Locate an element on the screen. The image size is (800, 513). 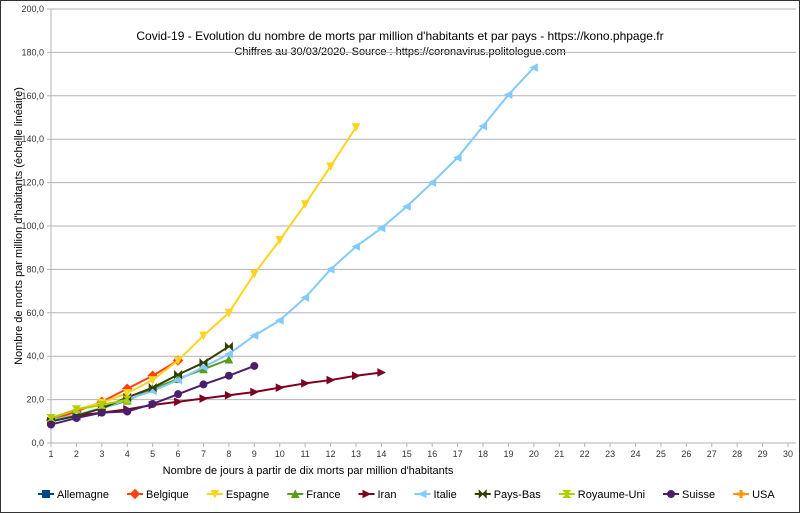
legend-item-allemagne: Allemagne is located at coordinates (73, 495).